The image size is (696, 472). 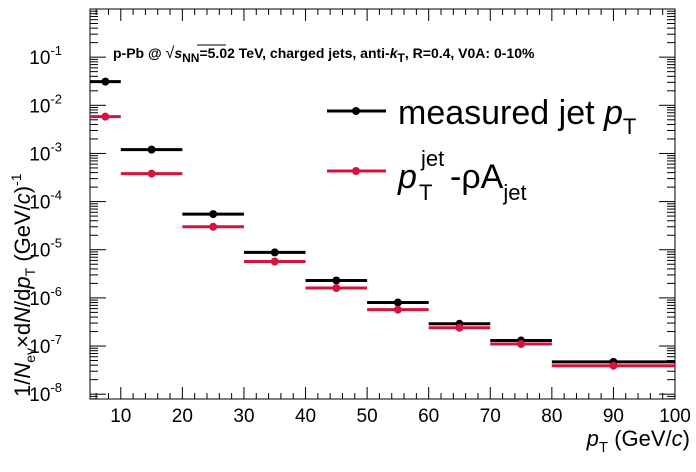 I want to click on x-tick-label: 70, so click(x=490, y=416).